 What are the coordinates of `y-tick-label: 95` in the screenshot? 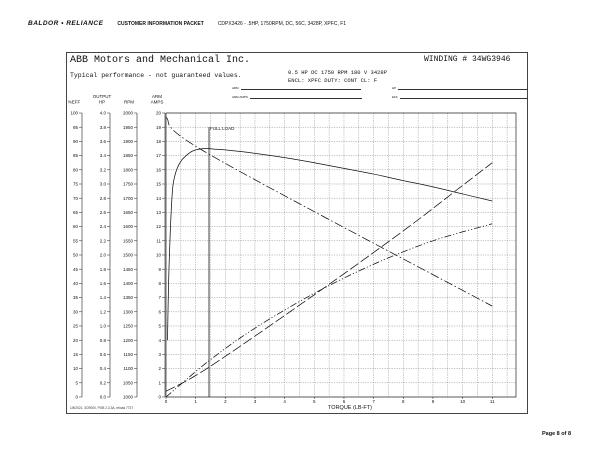 It's located at (76, 127).